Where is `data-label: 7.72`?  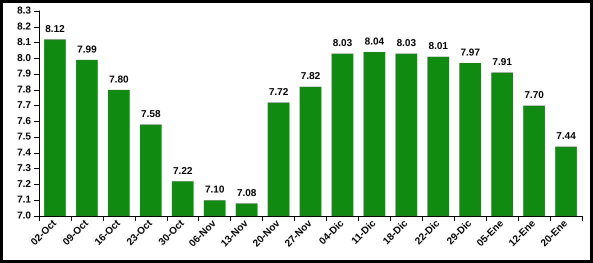
data-label: 7.72 is located at coordinates (278, 92).